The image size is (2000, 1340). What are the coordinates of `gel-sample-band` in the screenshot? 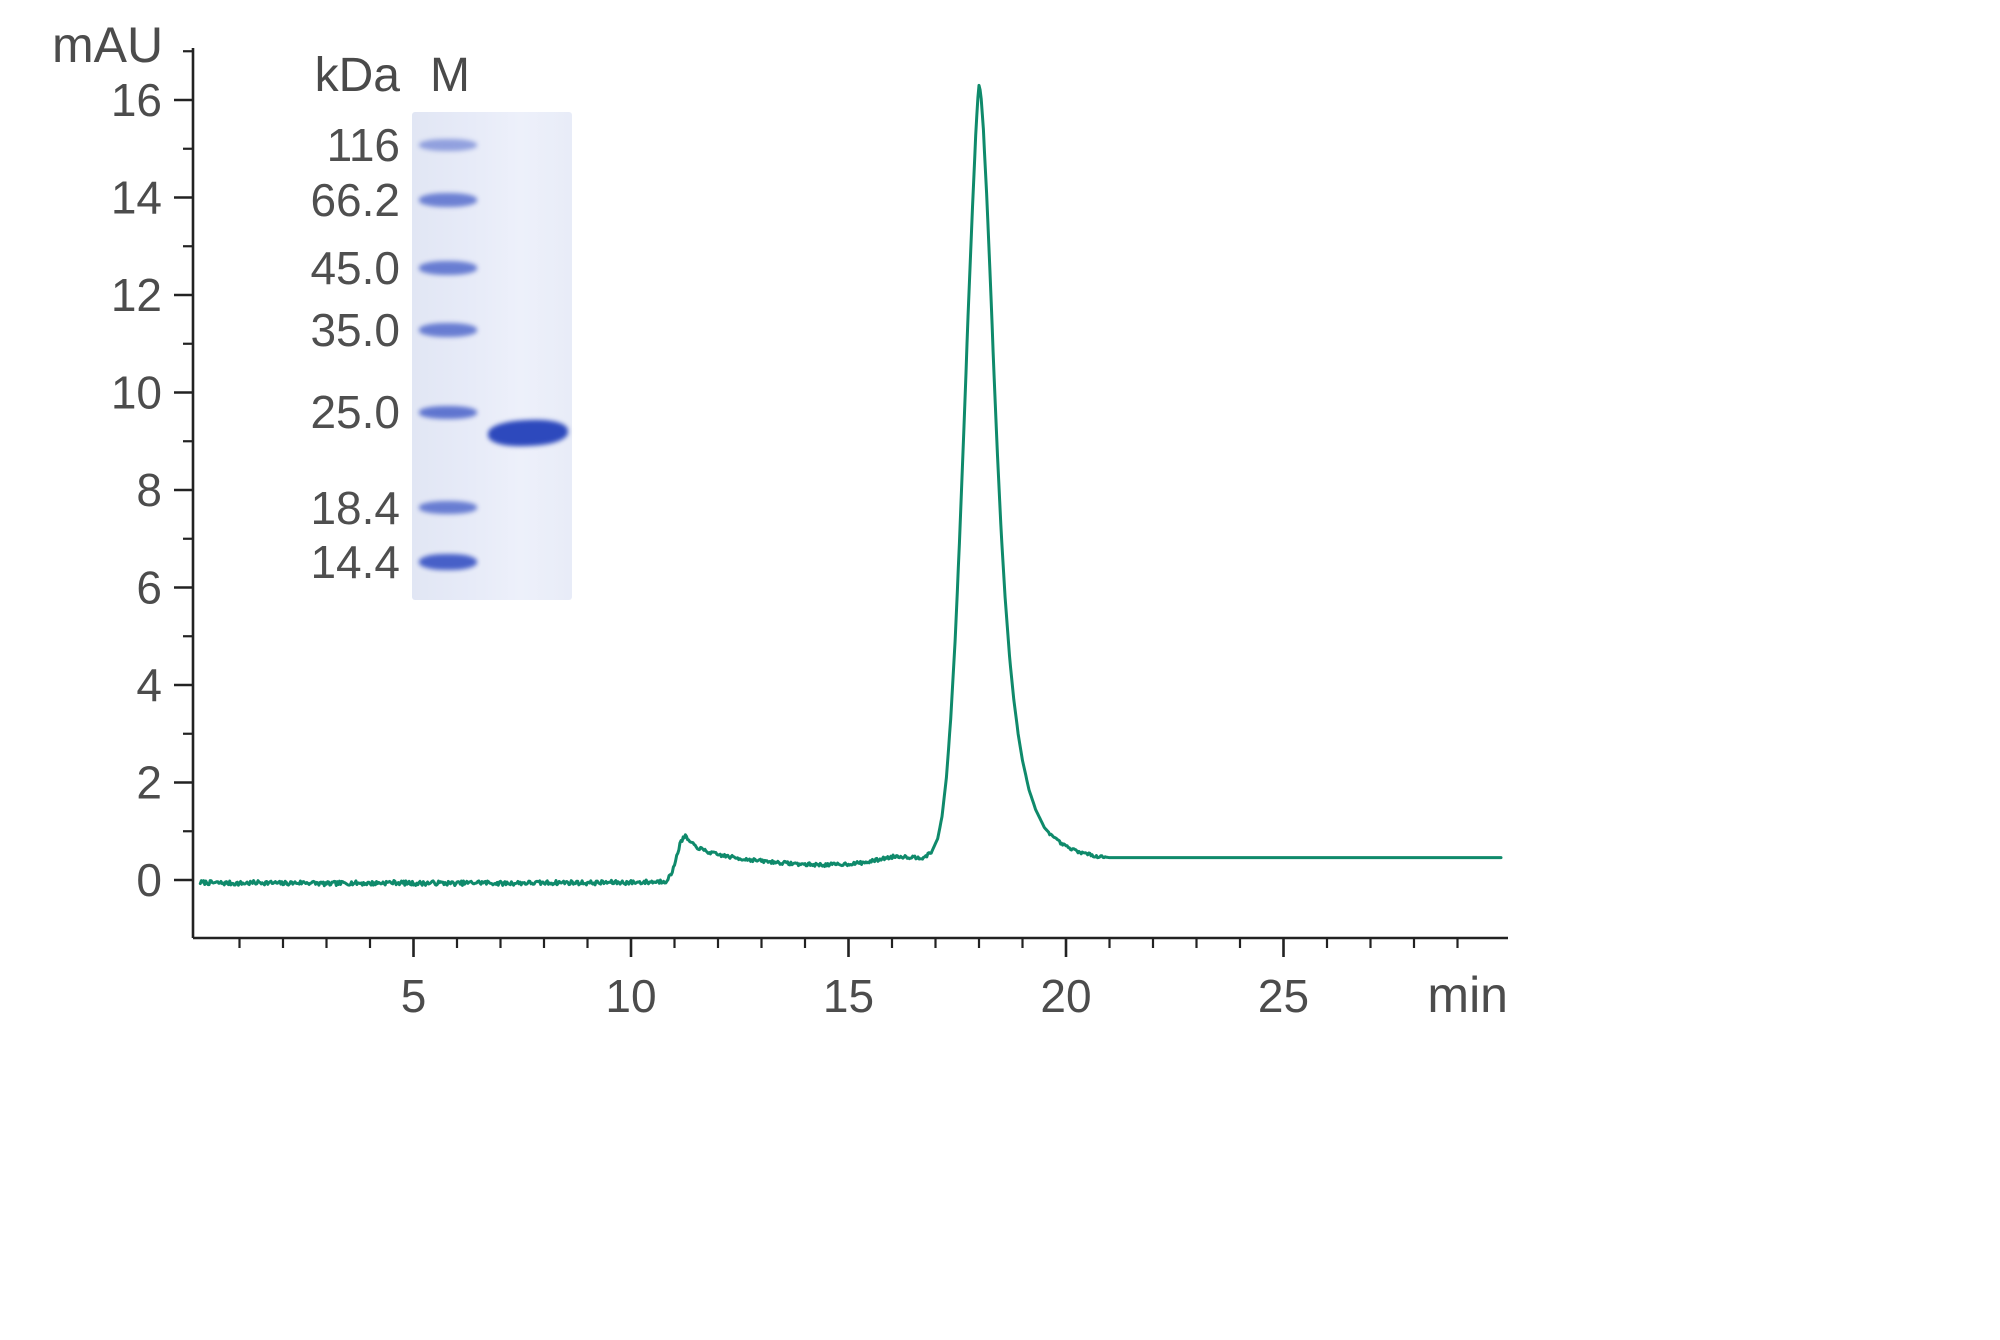 It's located at (528, 433).